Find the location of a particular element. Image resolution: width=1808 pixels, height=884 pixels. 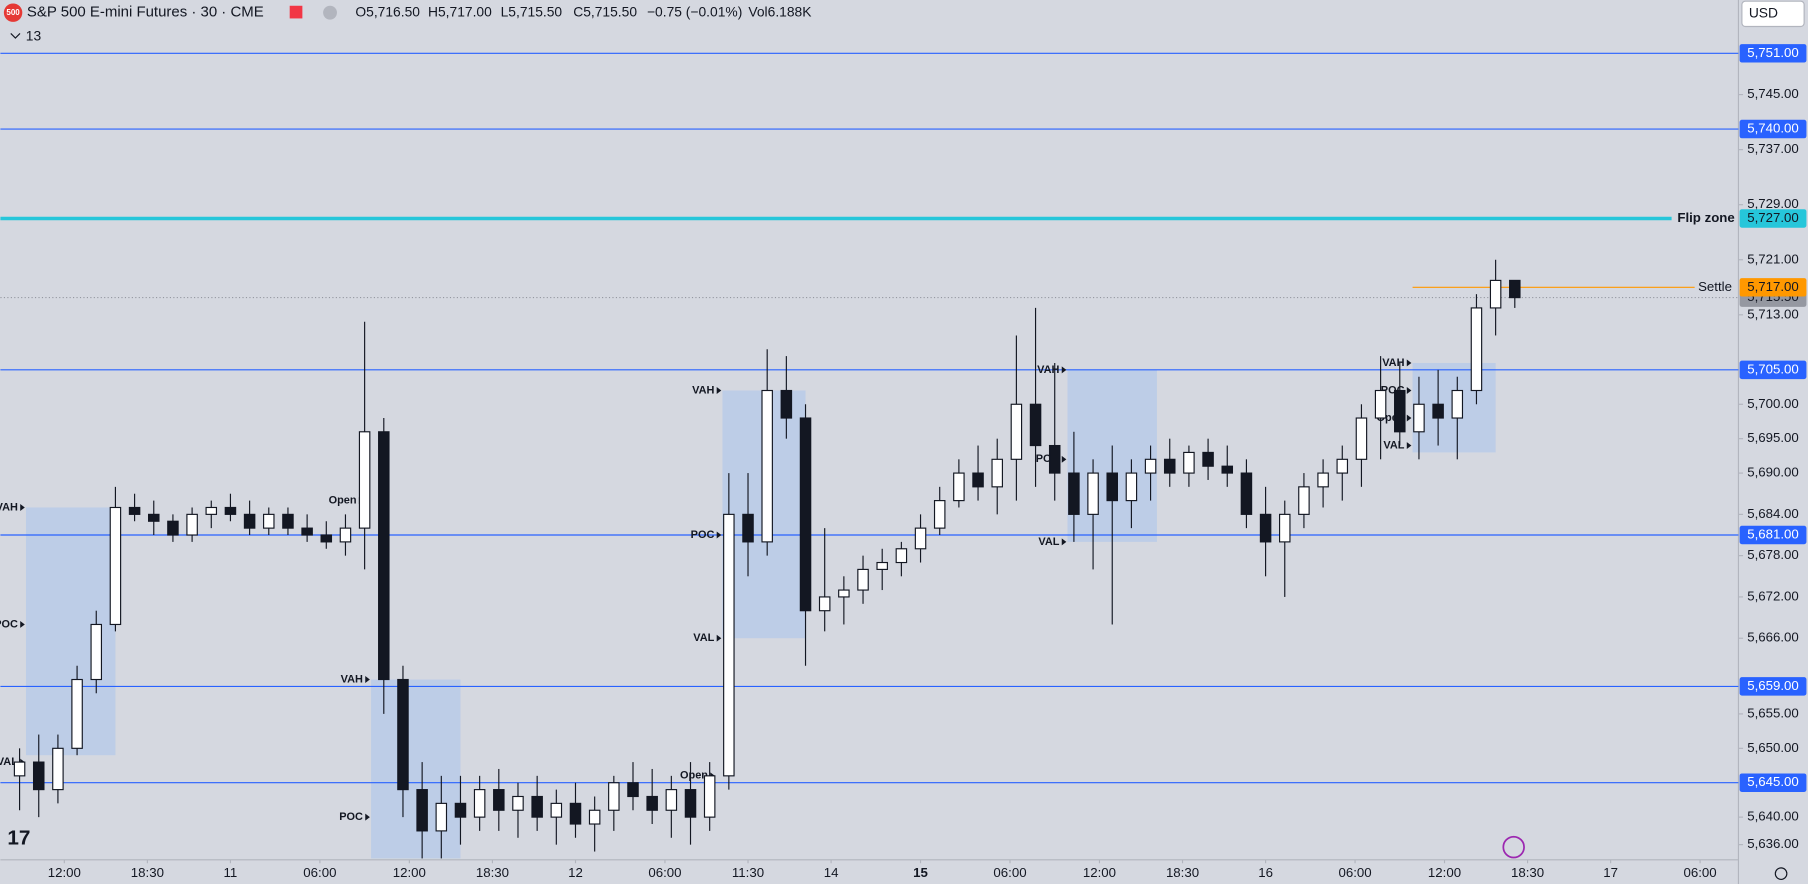

settings-icon is located at coordinates (1781, 873).